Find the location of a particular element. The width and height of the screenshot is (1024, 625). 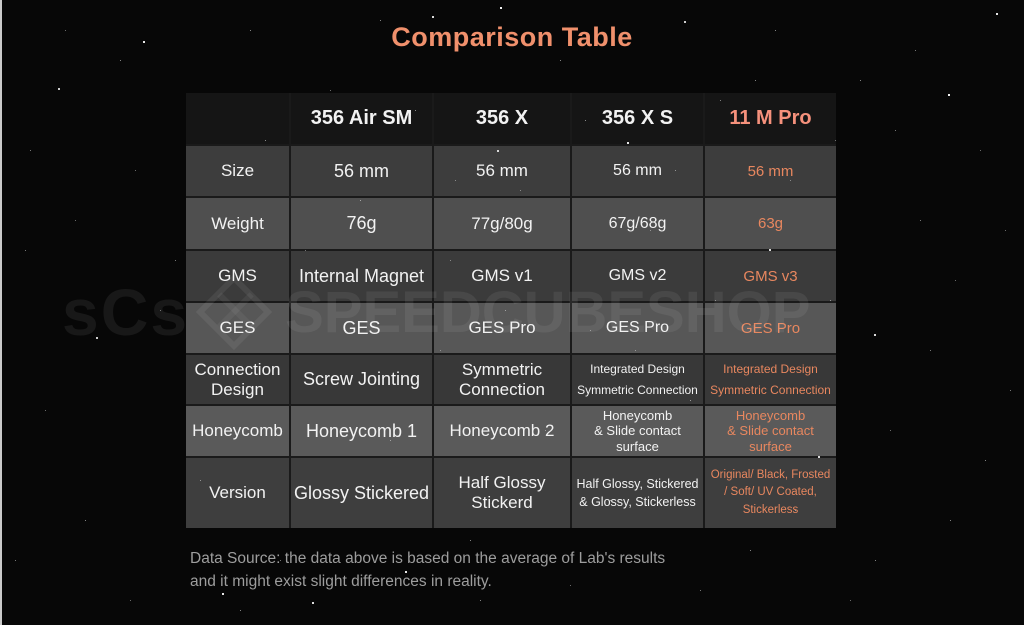

row-label-ges: GES is located at coordinates (237, 328).